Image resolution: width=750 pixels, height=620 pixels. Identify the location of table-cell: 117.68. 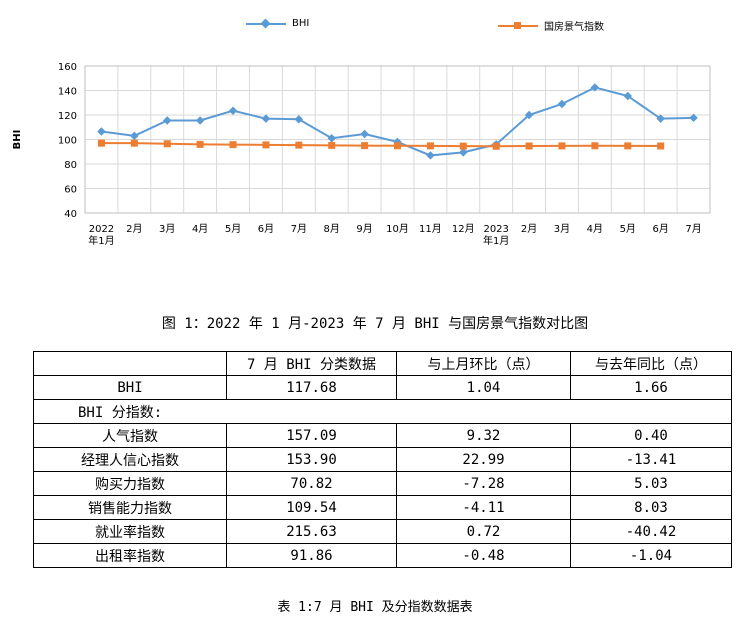
(311, 387).